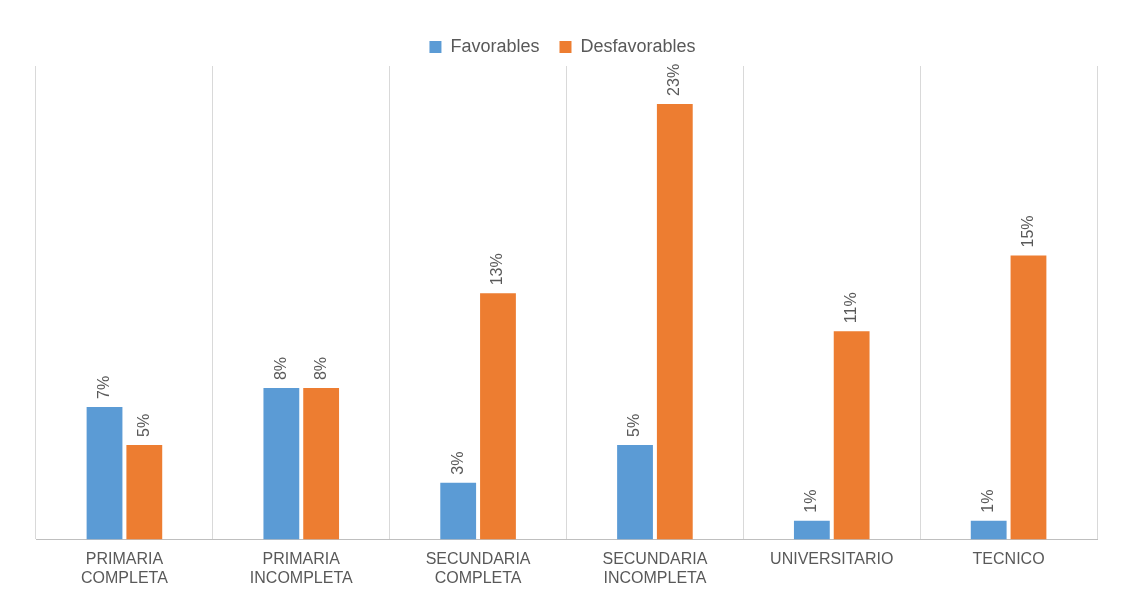 Image resolution: width=1125 pixels, height=611 pixels. Describe the element at coordinates (125, 567) in the screenshot. I see `x-tick-label: PRIMARIA COMPLETA` at that location.